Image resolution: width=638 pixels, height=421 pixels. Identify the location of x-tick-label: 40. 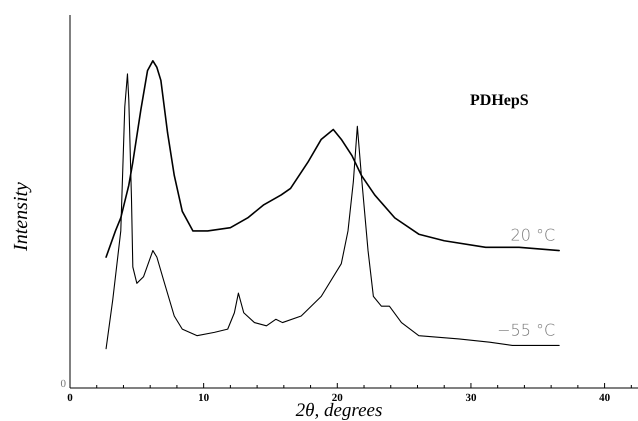
(605, 398).